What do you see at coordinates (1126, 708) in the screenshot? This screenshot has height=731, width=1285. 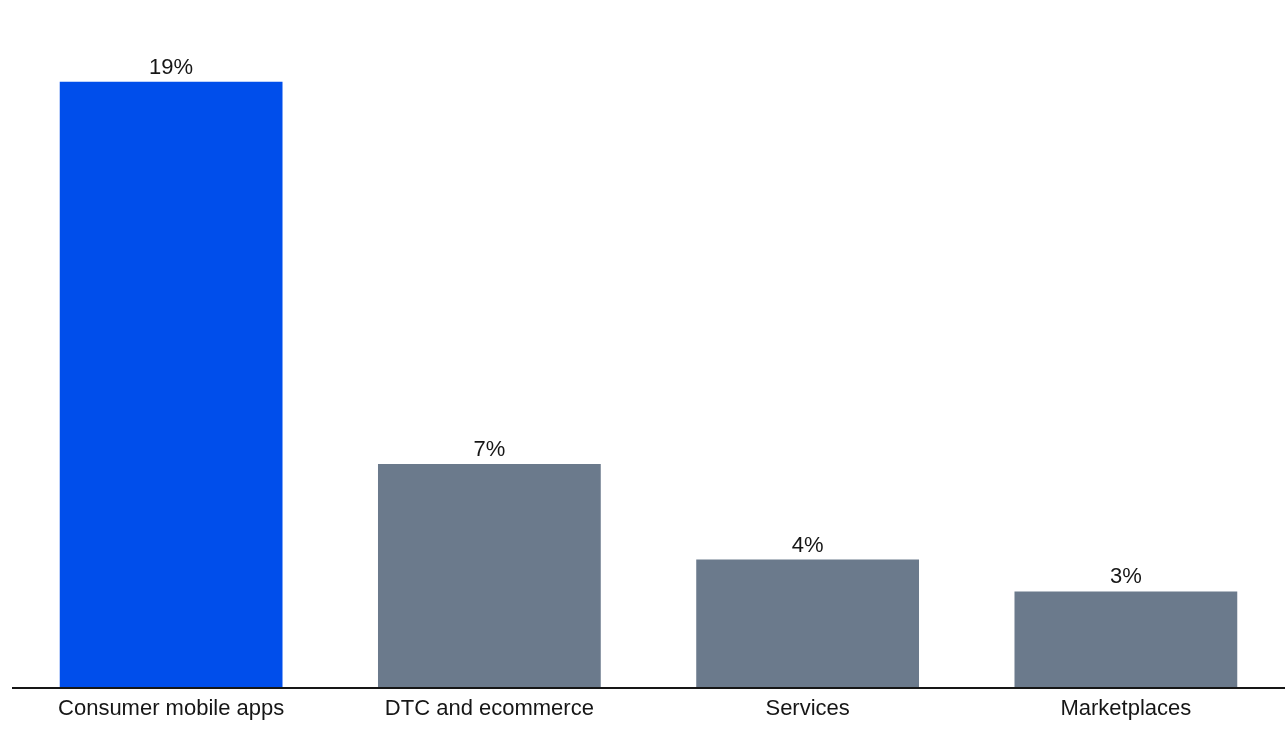 I see `x-tick-label: Marketplaces` at bounding box center [1126, 708].